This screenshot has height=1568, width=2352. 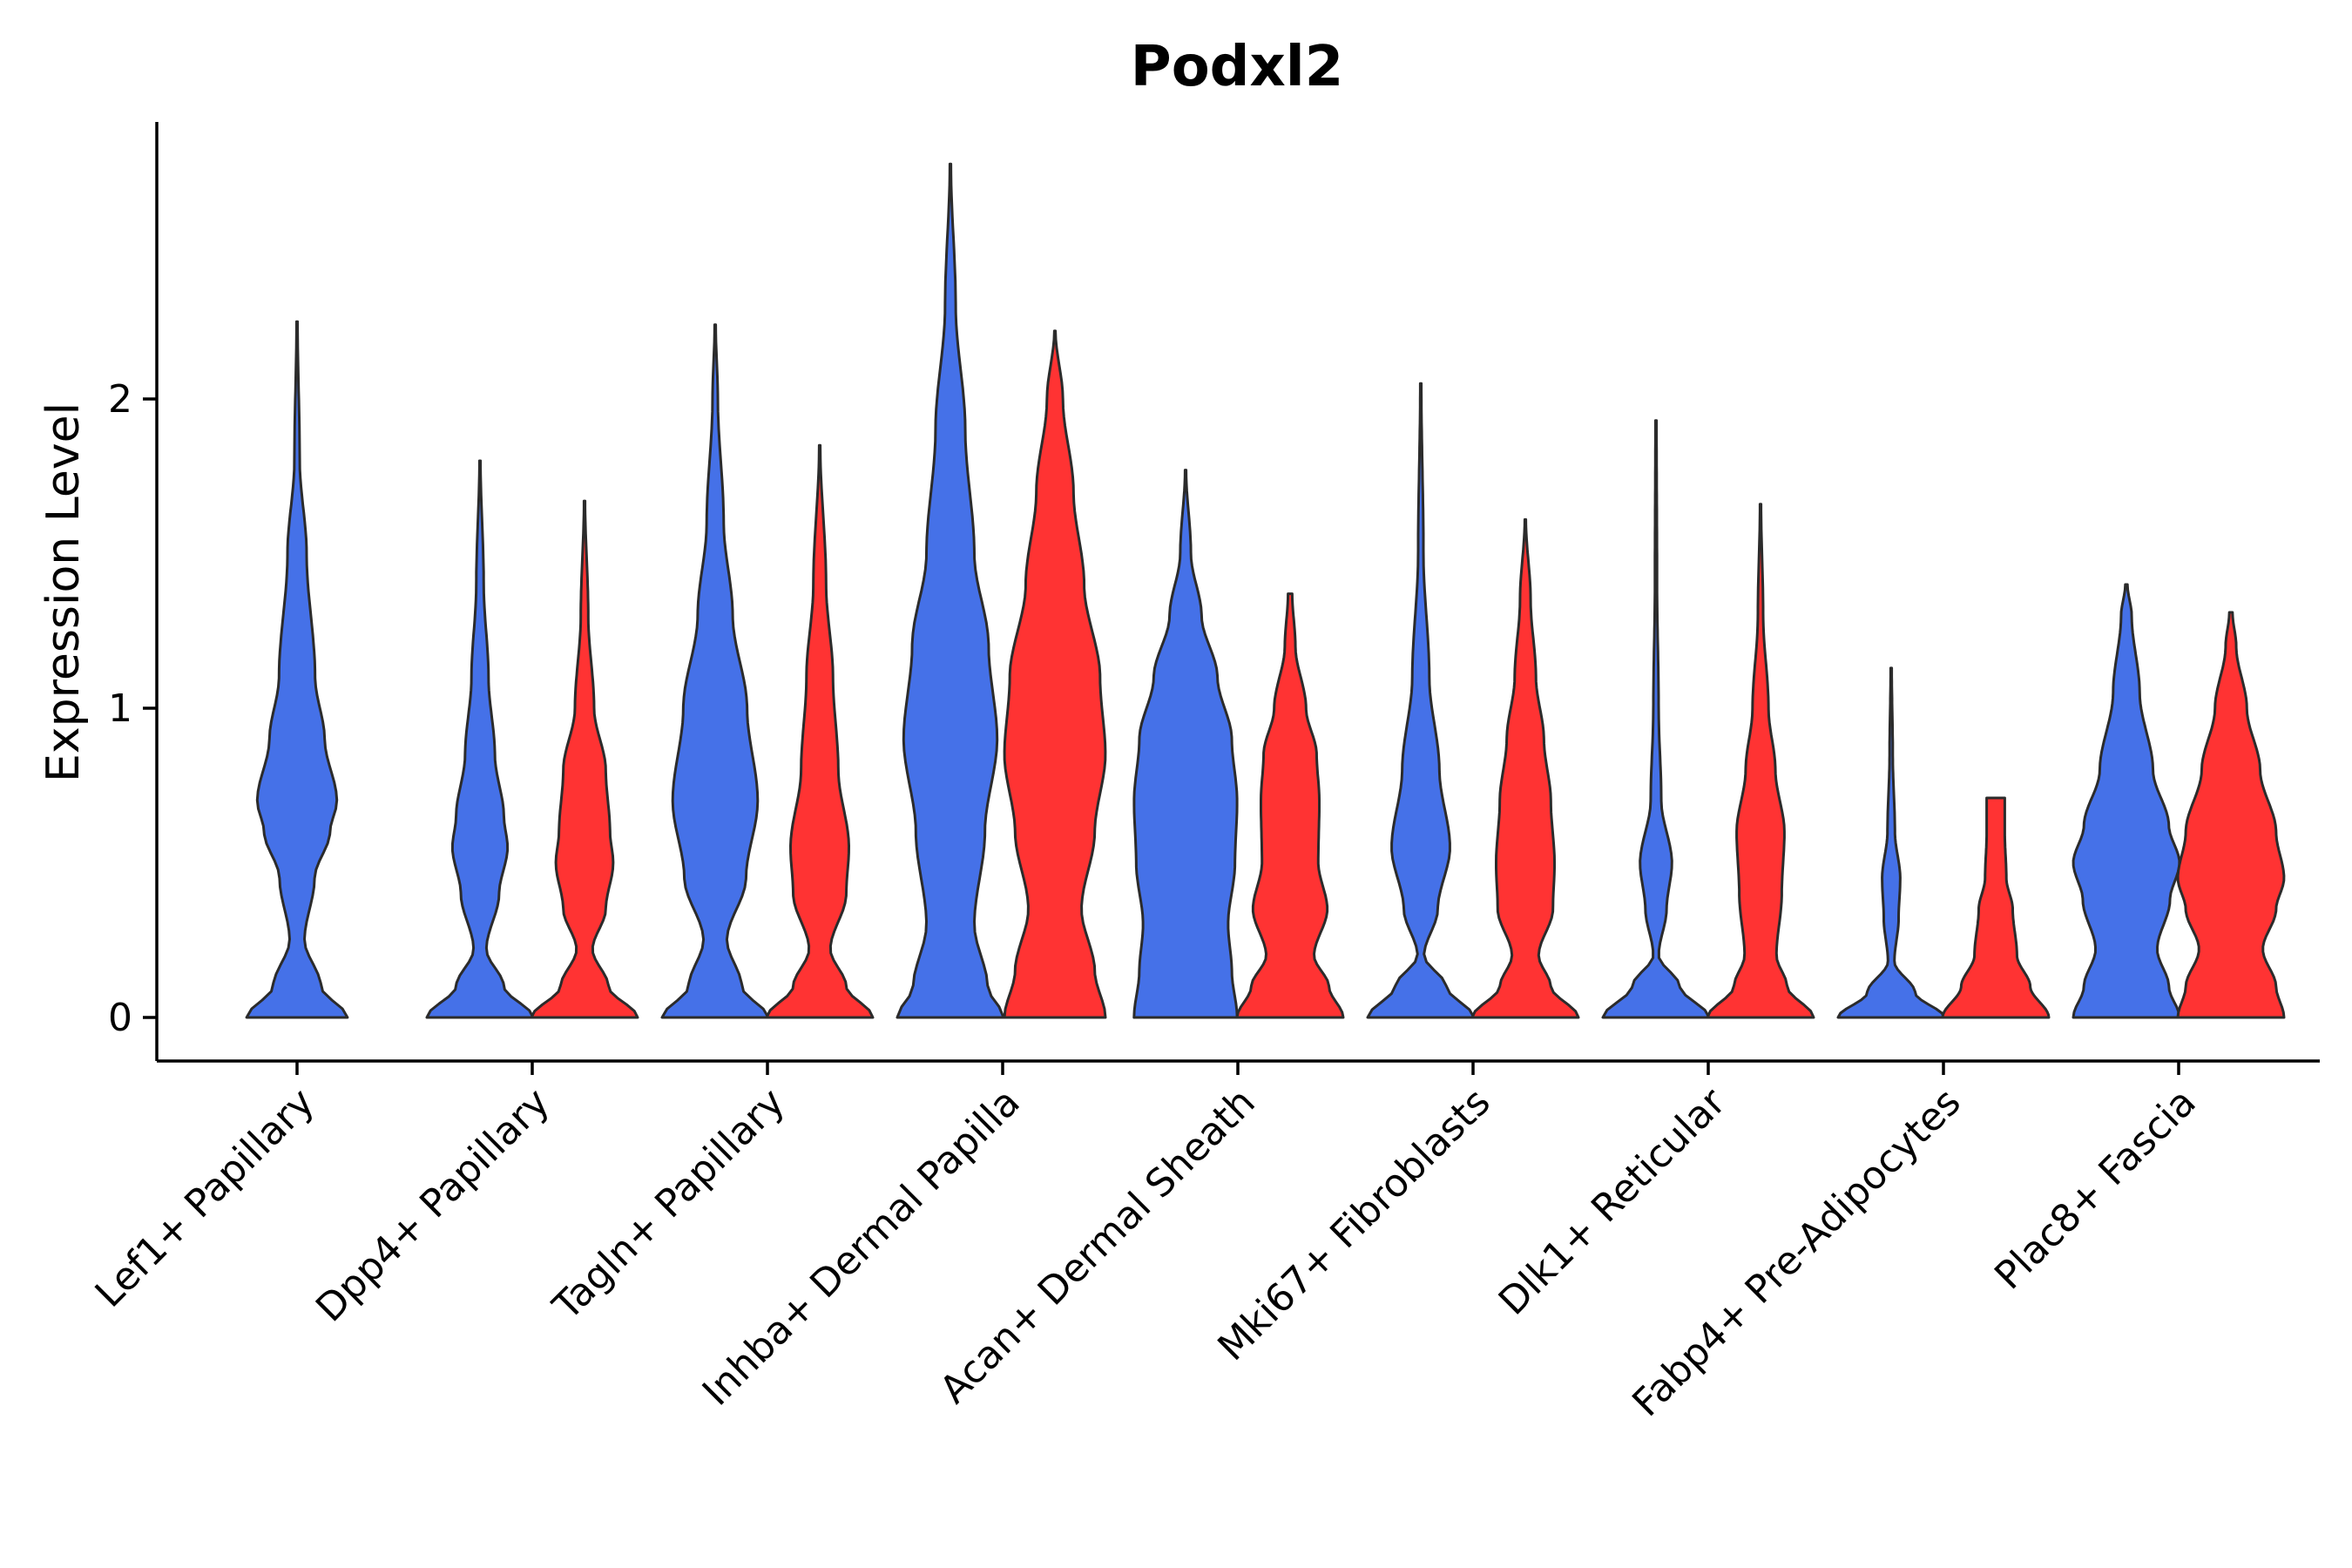 I want to click on x-tick-label: Mki67+ Fibroblasts, so click(x=1353, y=1224).